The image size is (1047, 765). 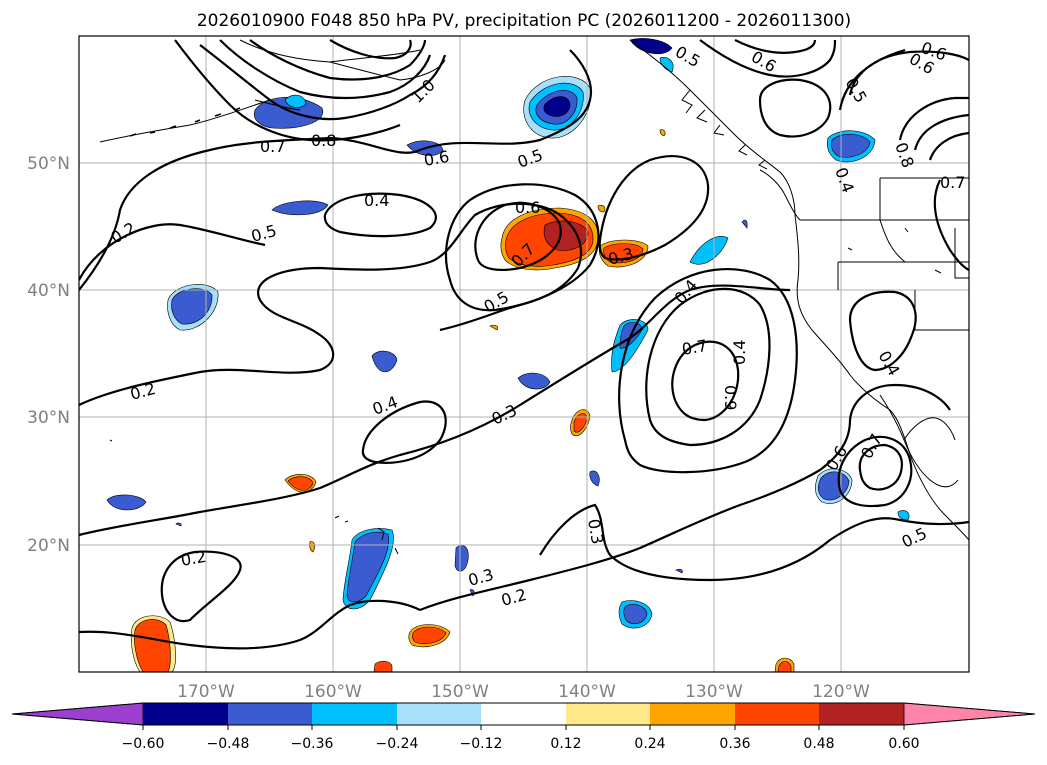 What do you see at coordinates (48, 355) in the screenshot?
I see `lat-labels: 50°N 40°N 30°N 20°N` at bounding box center [48, 355].